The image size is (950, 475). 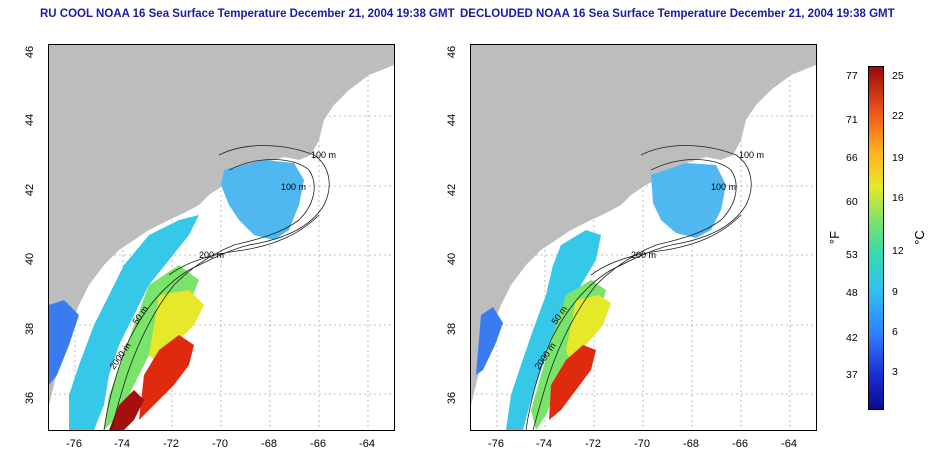 I want to click on right-ytick-46: 46, so click(x=452, y=52).